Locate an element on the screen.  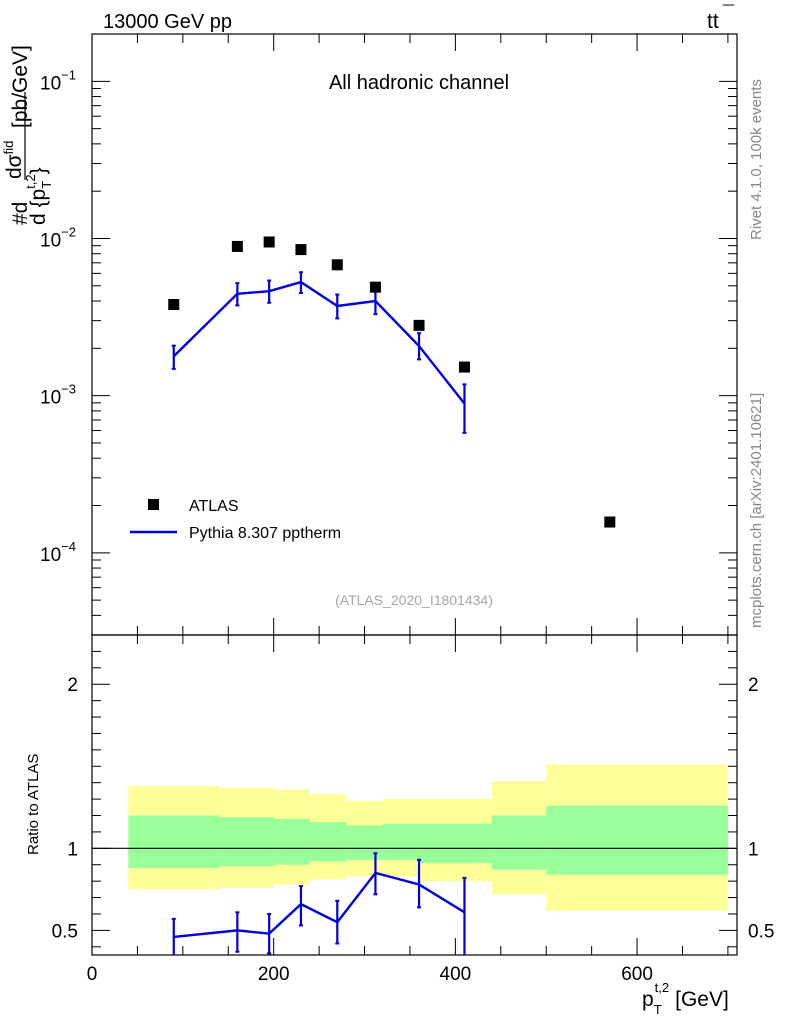
x-axis-label: pTt,2 [GeV] is located at coordinates (685, 998).